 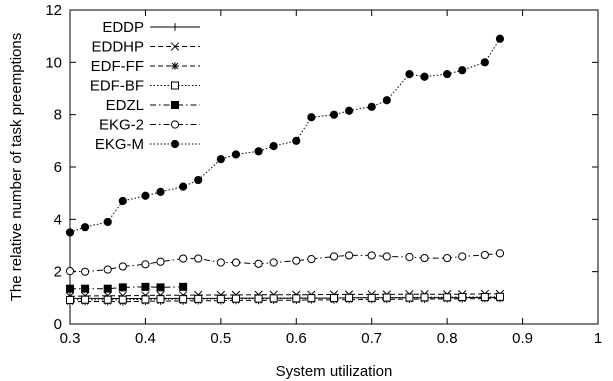 What do you see at coordinates (522, 338) in the screenshot?
I see `x-tick-label: 0.9` at bounding box center [522, 338].